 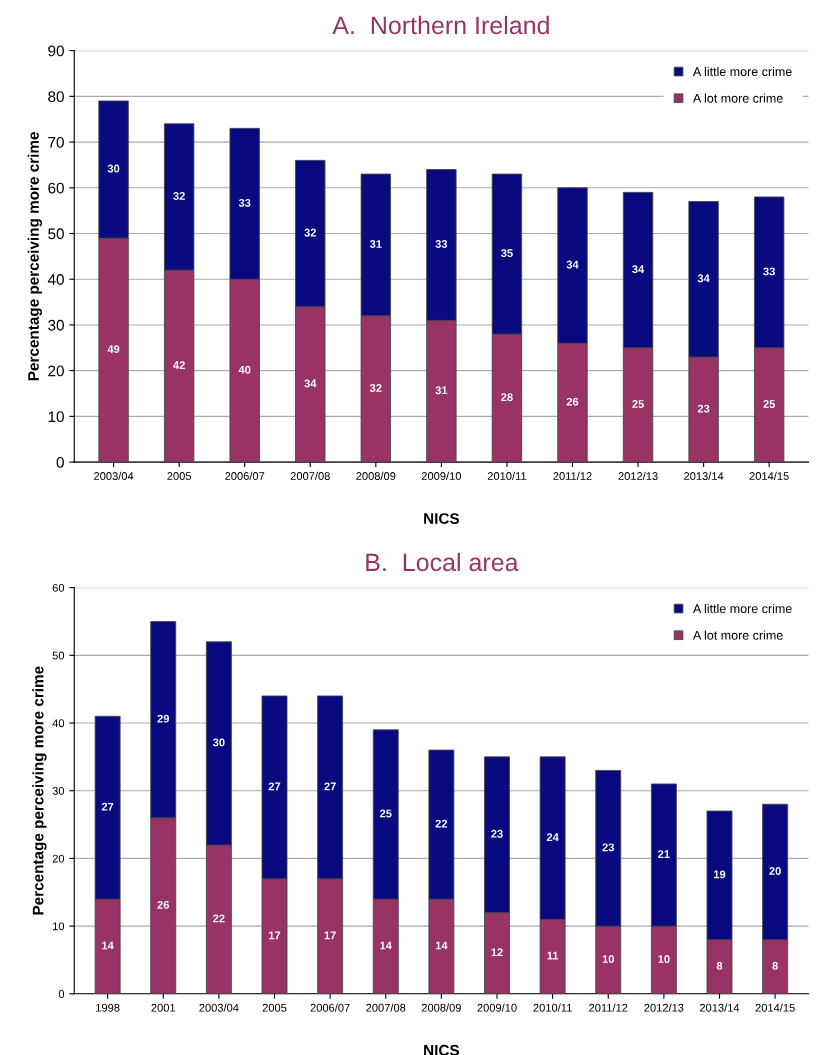 I want to click on x-tick-label: 1998, so click(x=108, y=1007).